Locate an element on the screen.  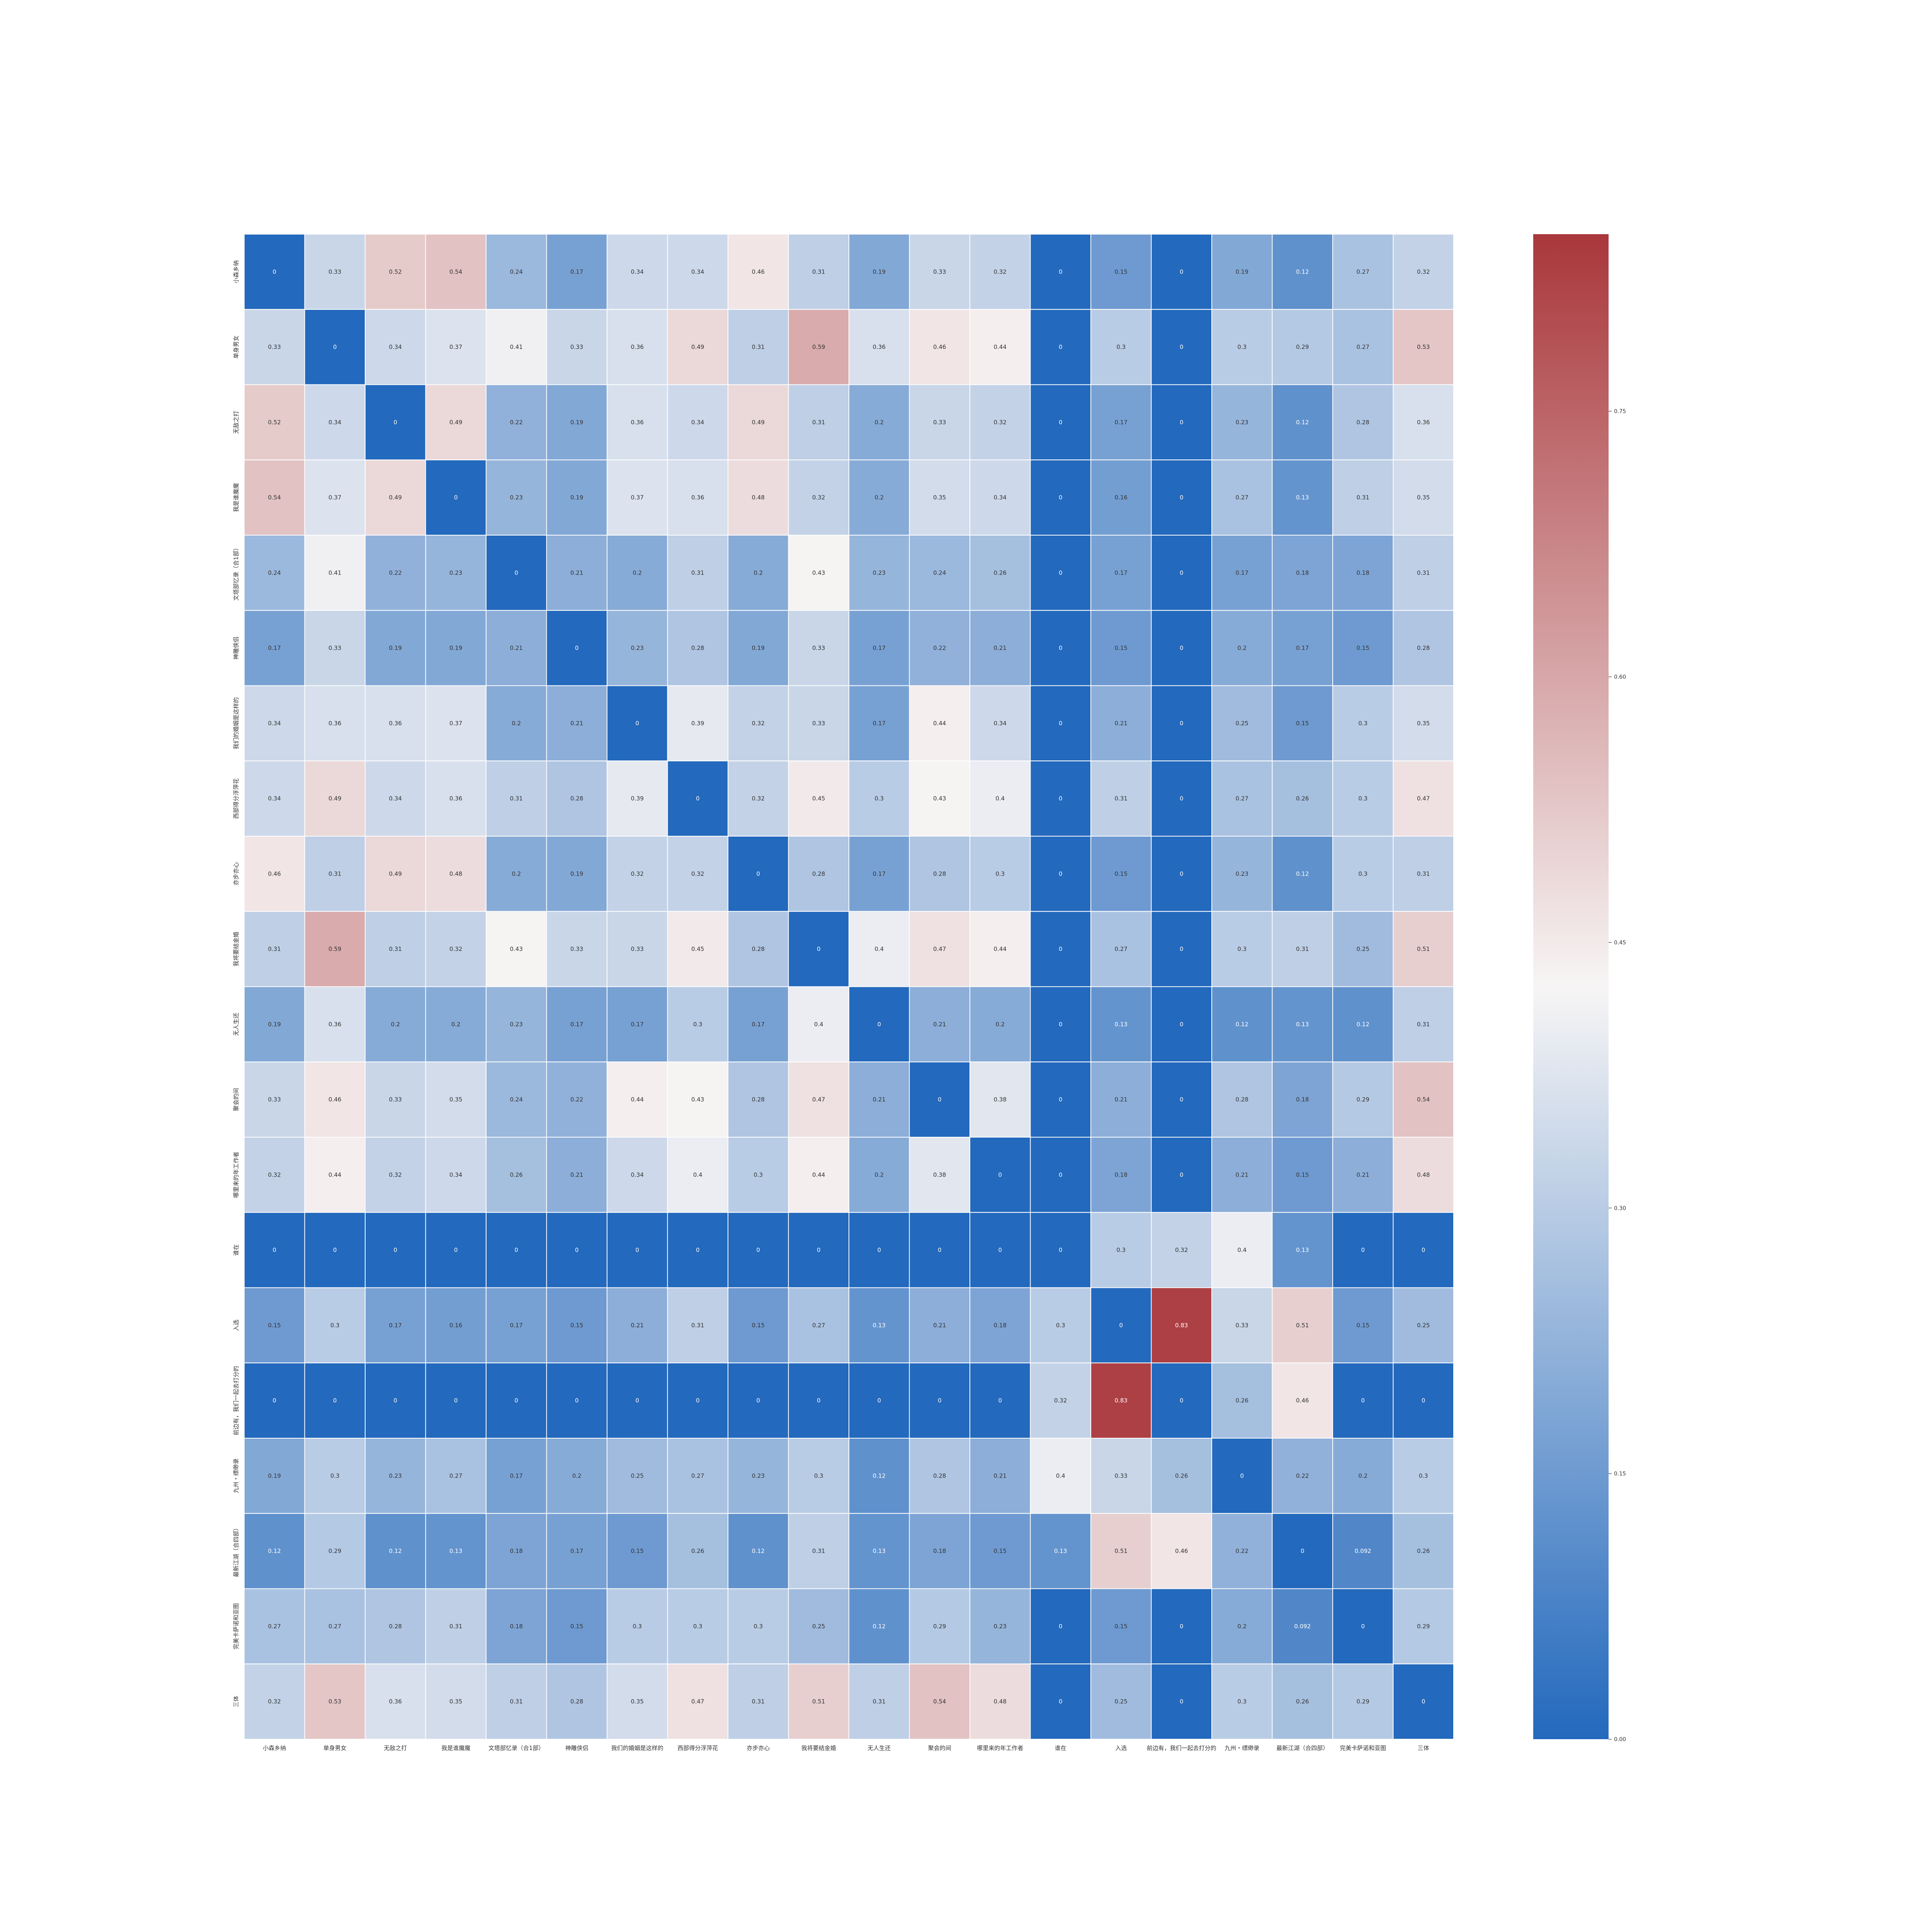
cell-value-label: 0.54 is located at coordinates (275, 498).